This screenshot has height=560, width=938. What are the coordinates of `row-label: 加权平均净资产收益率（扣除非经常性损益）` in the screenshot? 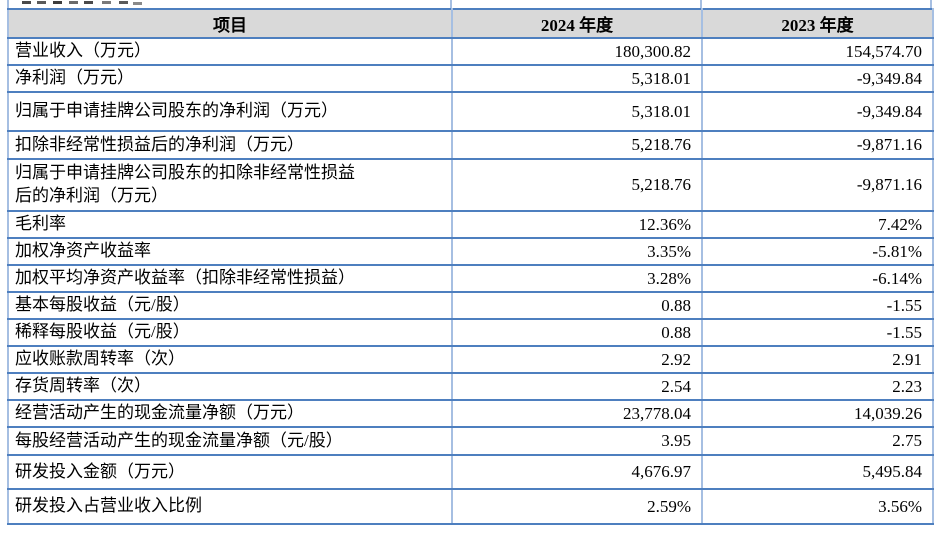 It's located at (230, 278).